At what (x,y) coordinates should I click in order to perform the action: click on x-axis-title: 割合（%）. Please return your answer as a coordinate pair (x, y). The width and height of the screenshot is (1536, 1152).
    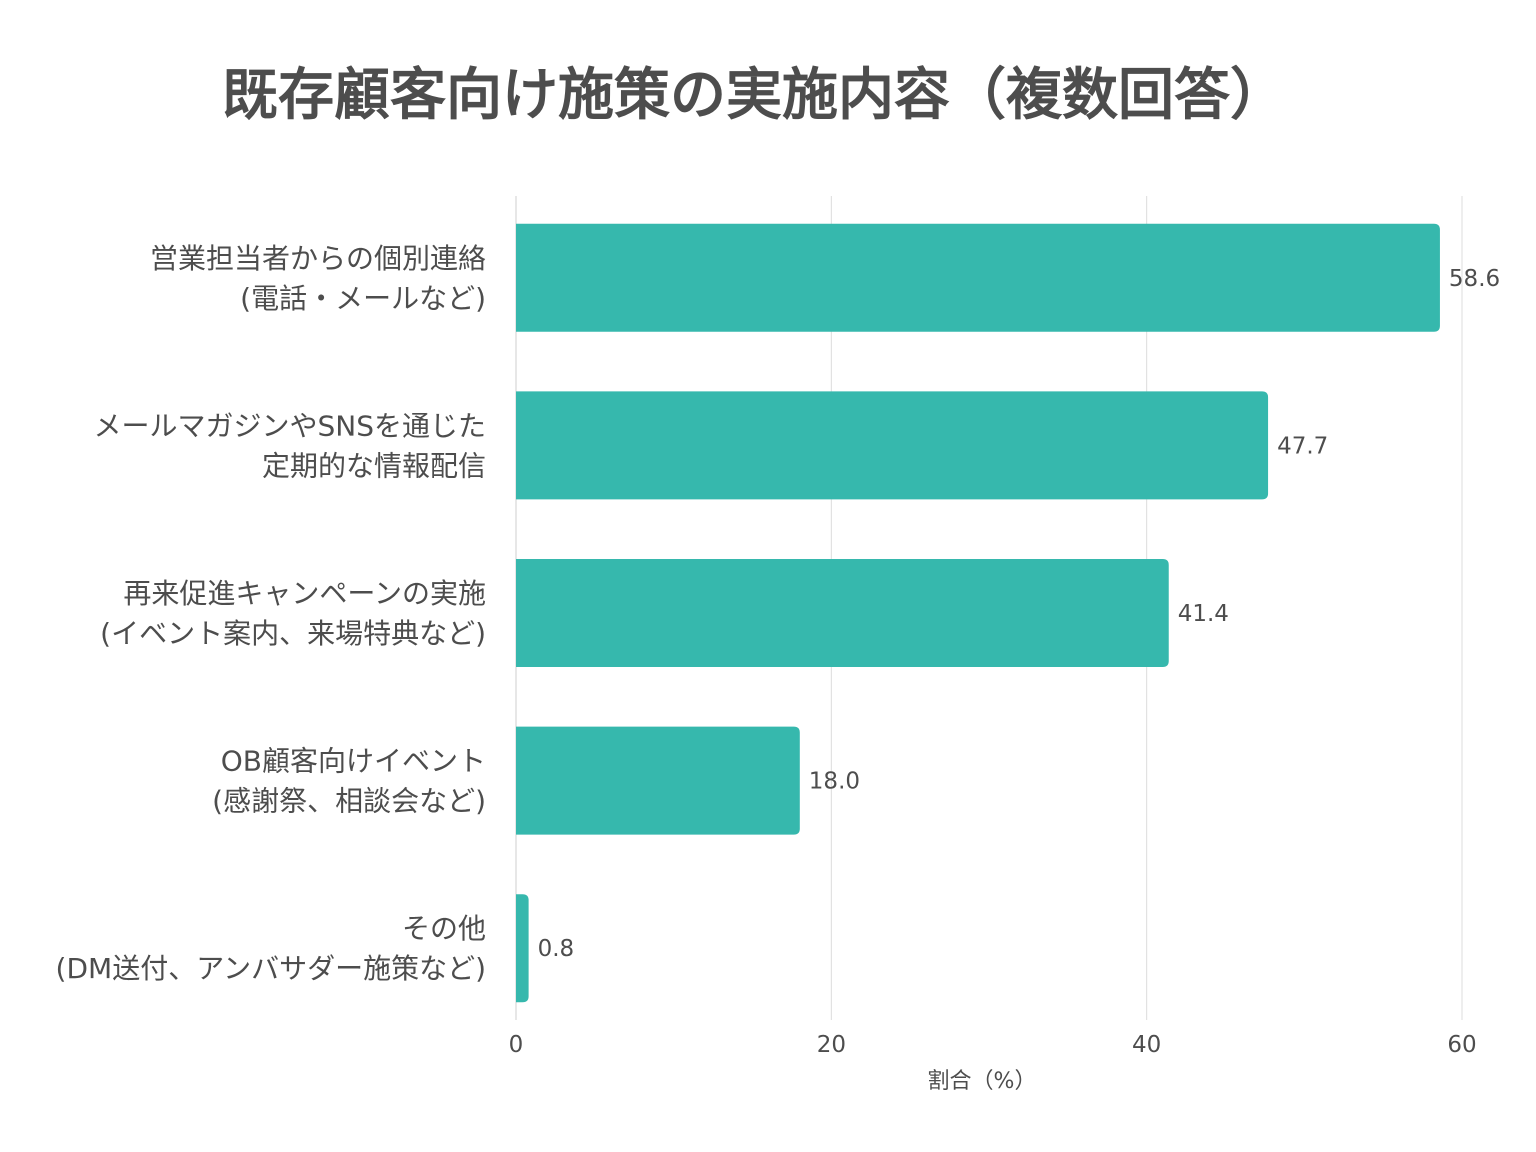
    Looking at the image, I should click on (982, 1081).